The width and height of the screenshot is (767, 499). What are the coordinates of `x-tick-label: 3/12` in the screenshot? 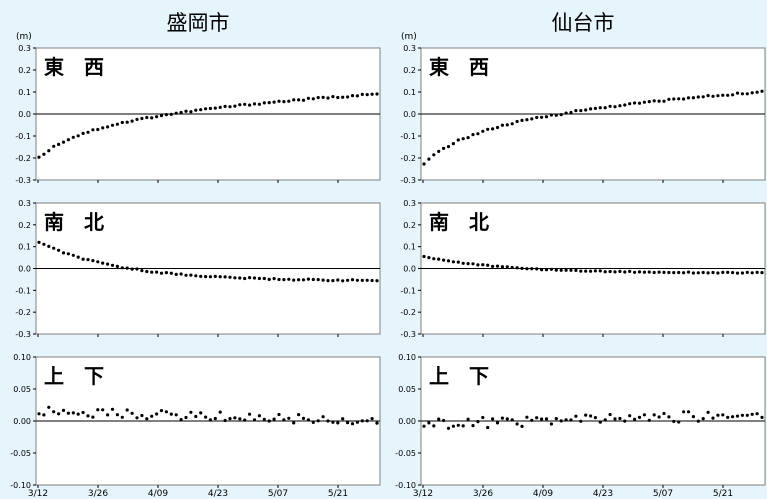 It's located at (423, 494).